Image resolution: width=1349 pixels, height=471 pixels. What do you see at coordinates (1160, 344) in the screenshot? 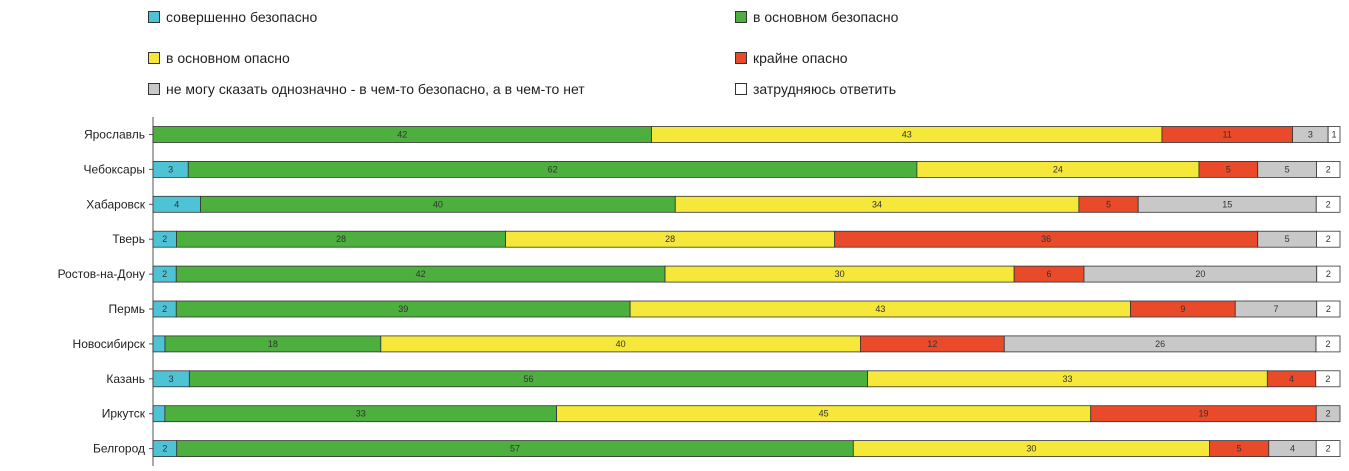
I see `data-label: 26` at bounding box center [1160, 344].